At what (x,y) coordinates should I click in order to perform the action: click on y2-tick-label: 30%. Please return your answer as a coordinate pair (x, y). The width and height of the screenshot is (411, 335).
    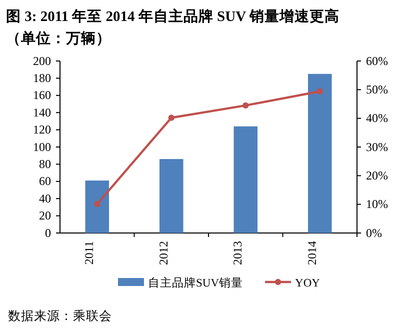
    Looking at the image, I should click on (377, 147).